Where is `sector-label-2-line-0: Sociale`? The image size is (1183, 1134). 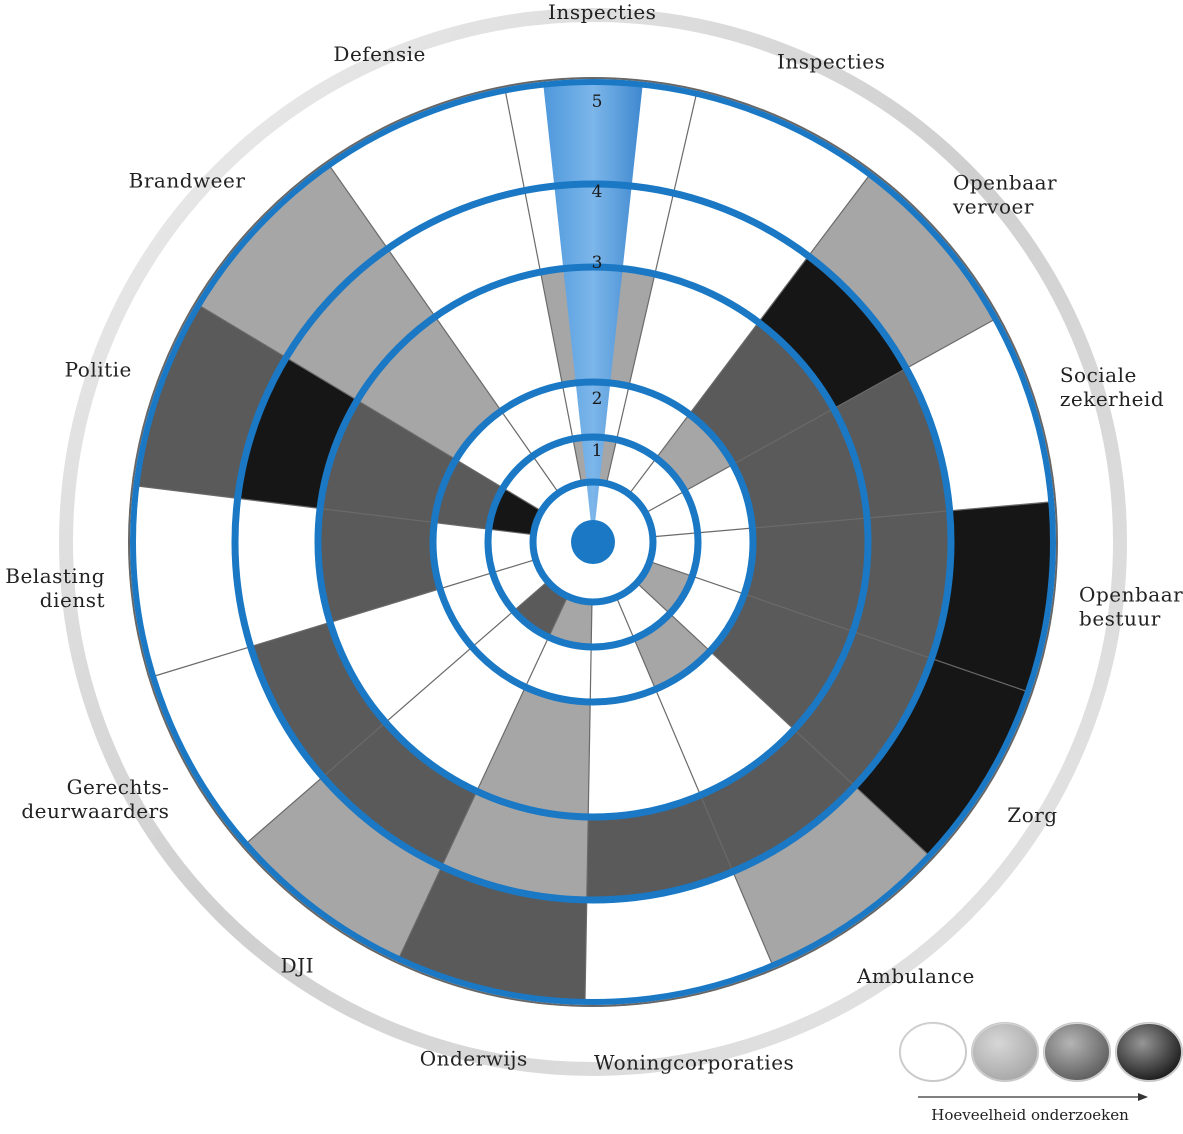
sector-label-2-line-0: Sociale is located at coordinates (1098, 375).